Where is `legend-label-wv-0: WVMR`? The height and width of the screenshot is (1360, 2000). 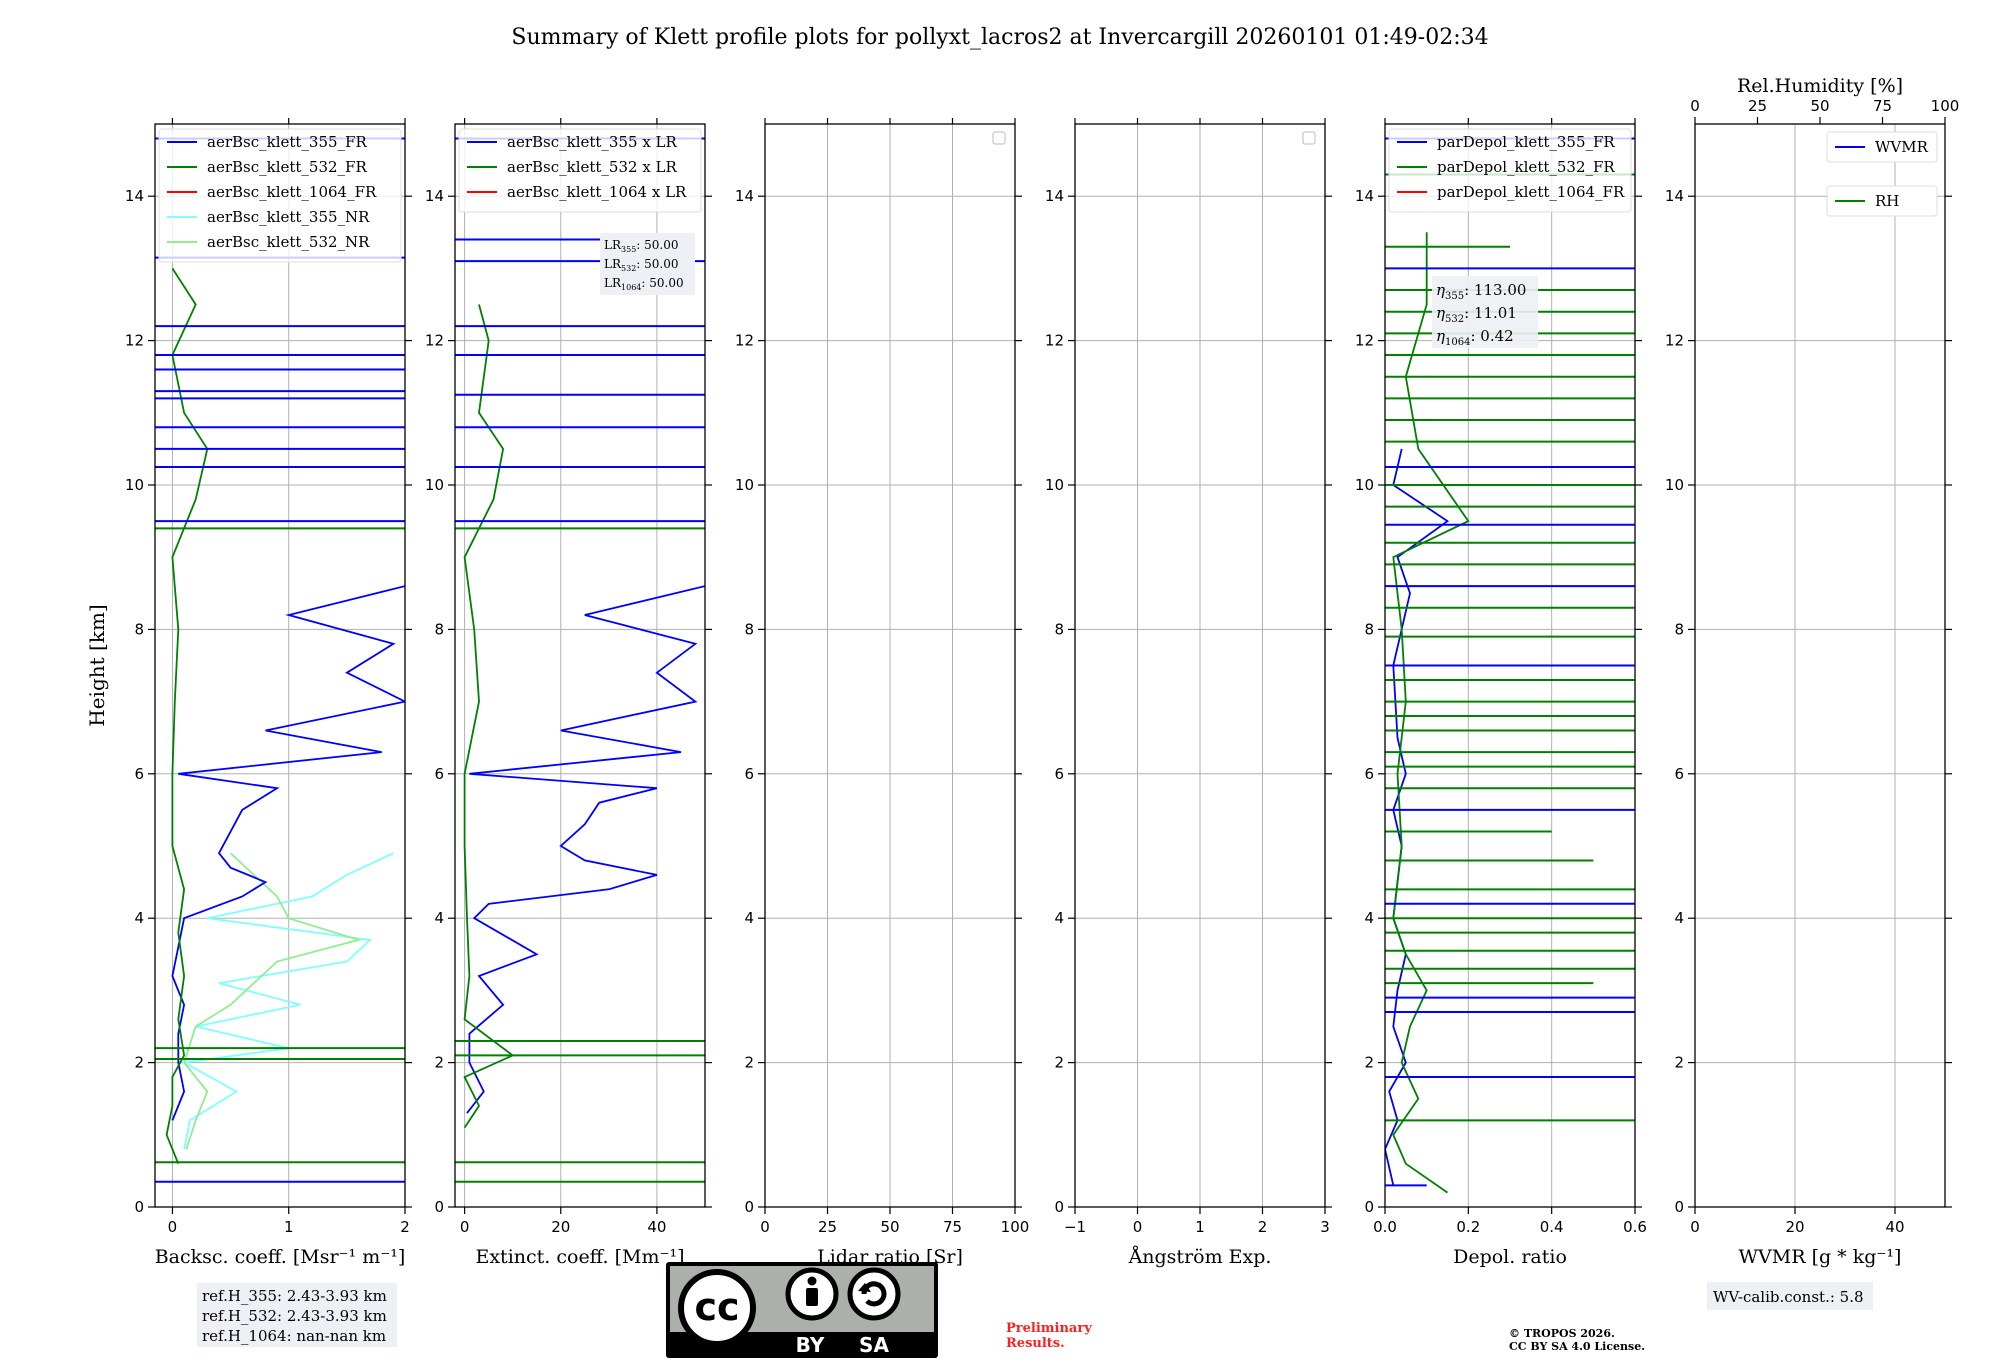
legend-label-wv-0: WVMR is located at coordinates (1902, 147).